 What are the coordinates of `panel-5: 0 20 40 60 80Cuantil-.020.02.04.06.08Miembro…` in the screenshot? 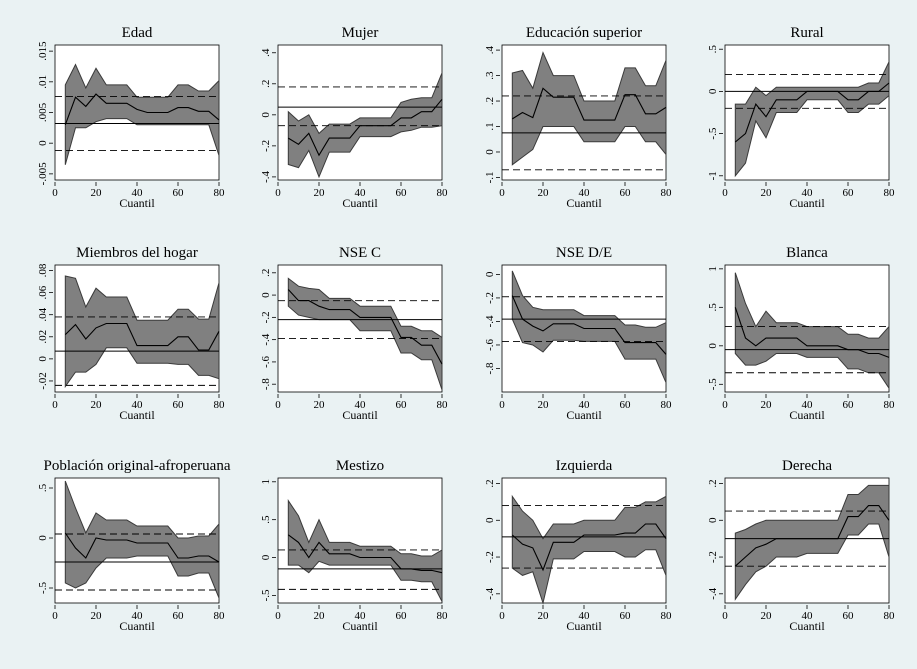 It's located at (131, 333).